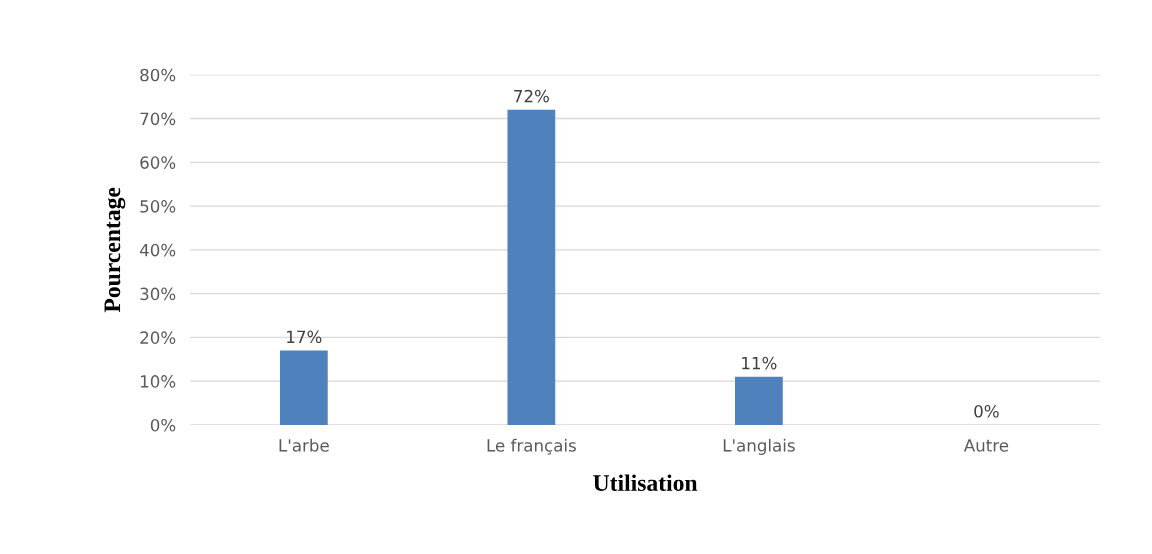 The width and height of the screenshot is (1152, 554). Describe the element at coordinates (304, 337) in the screenshot. I see `data-label: 17%` at that location.